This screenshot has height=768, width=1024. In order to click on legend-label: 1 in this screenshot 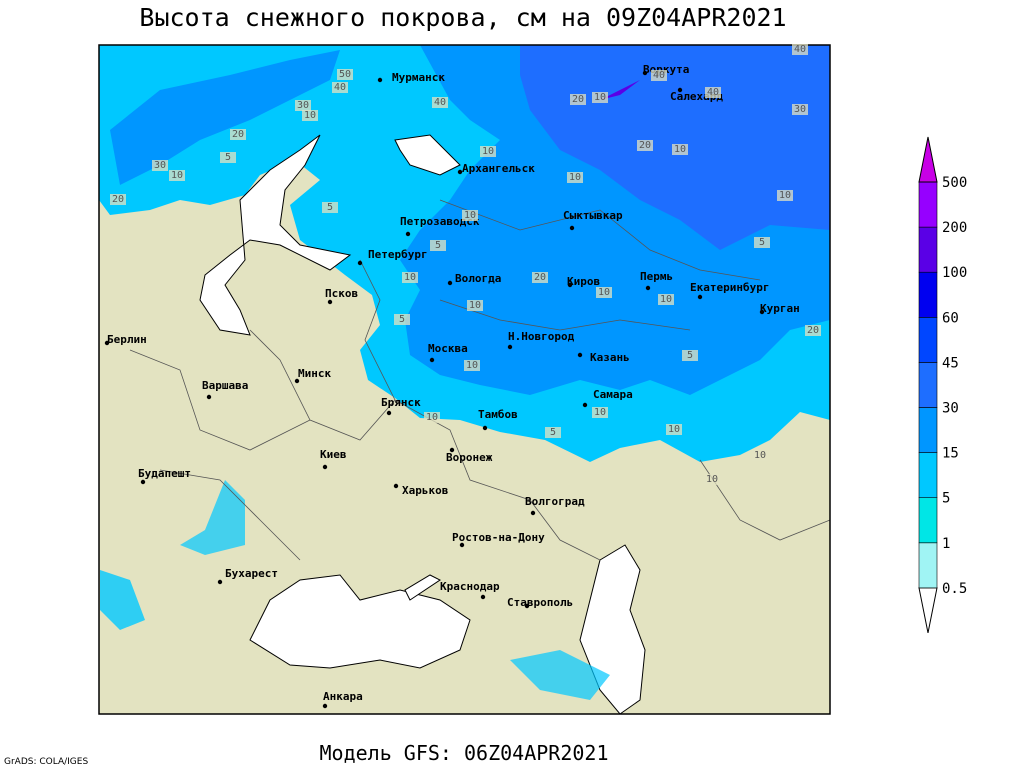, I will do `click(946, 544)`.